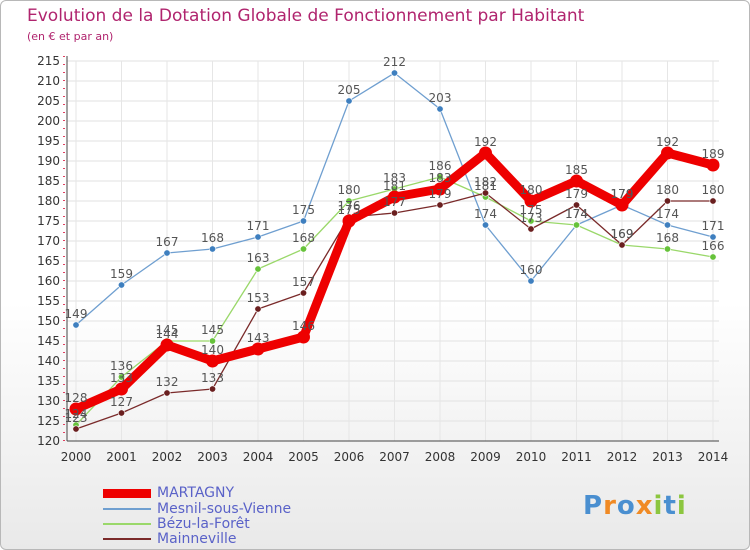 This screenshot has height=550, width=750. What do you see at coordinates (713, 457) in the screenshot?
I see `x-tick-label: 2014` at bounding box center [713, 457].